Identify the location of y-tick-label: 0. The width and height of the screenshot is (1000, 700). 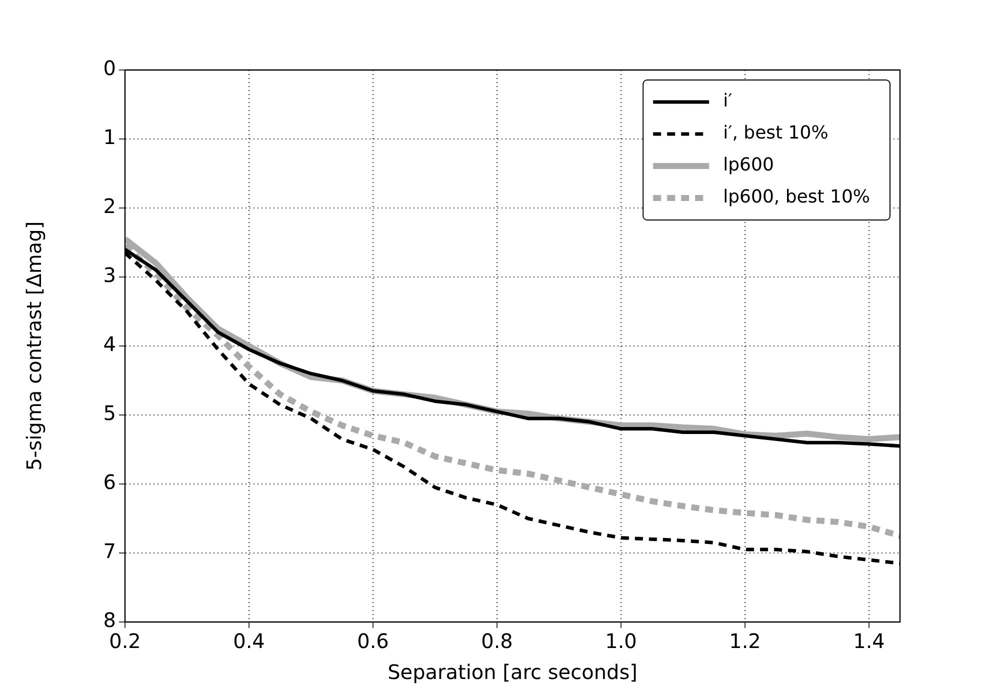
(109, 68).